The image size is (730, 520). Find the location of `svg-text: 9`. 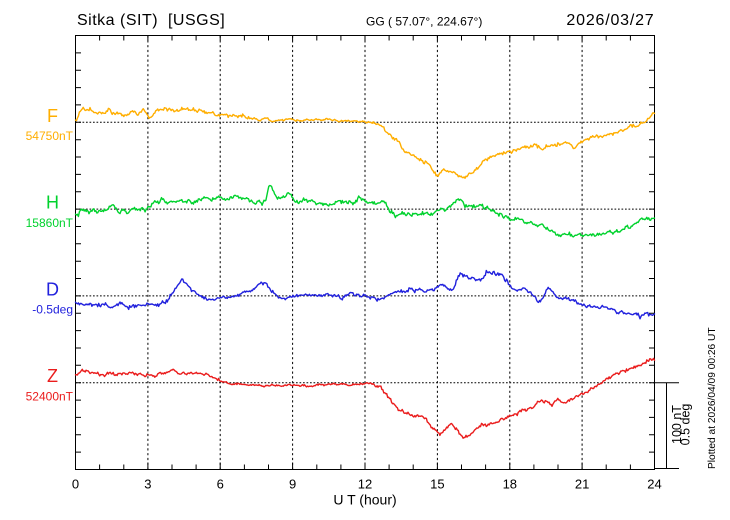

svg-text: 9 is located at coordinates (292, 484).